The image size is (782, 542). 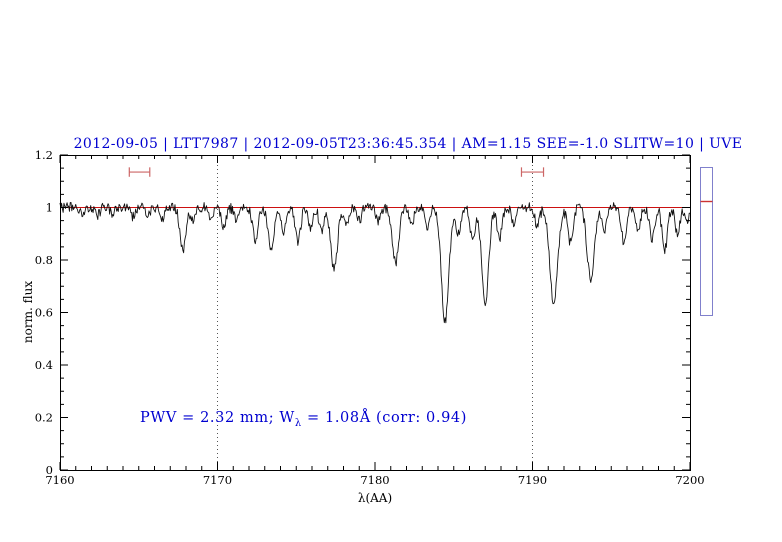 What do you see at coordinates (375, 498) in the screenshot?
I see `x-axis-label: λ(AA)` at bounding box center [375, 498].